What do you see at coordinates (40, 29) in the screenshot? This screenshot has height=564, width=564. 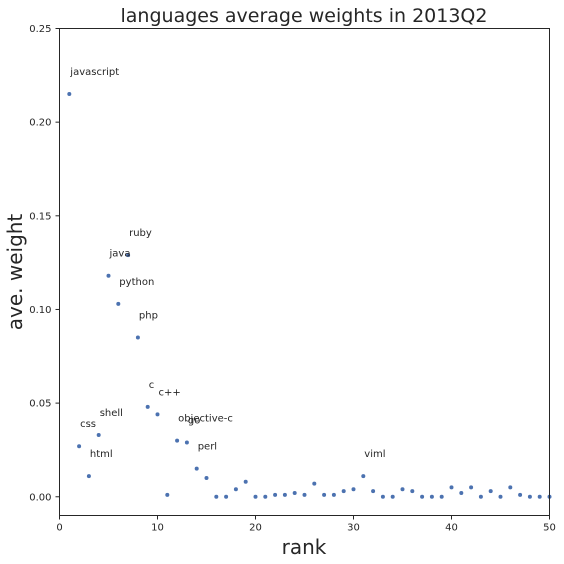 I see `y-tick-label: 0.25` at bounding box center [40, 29].